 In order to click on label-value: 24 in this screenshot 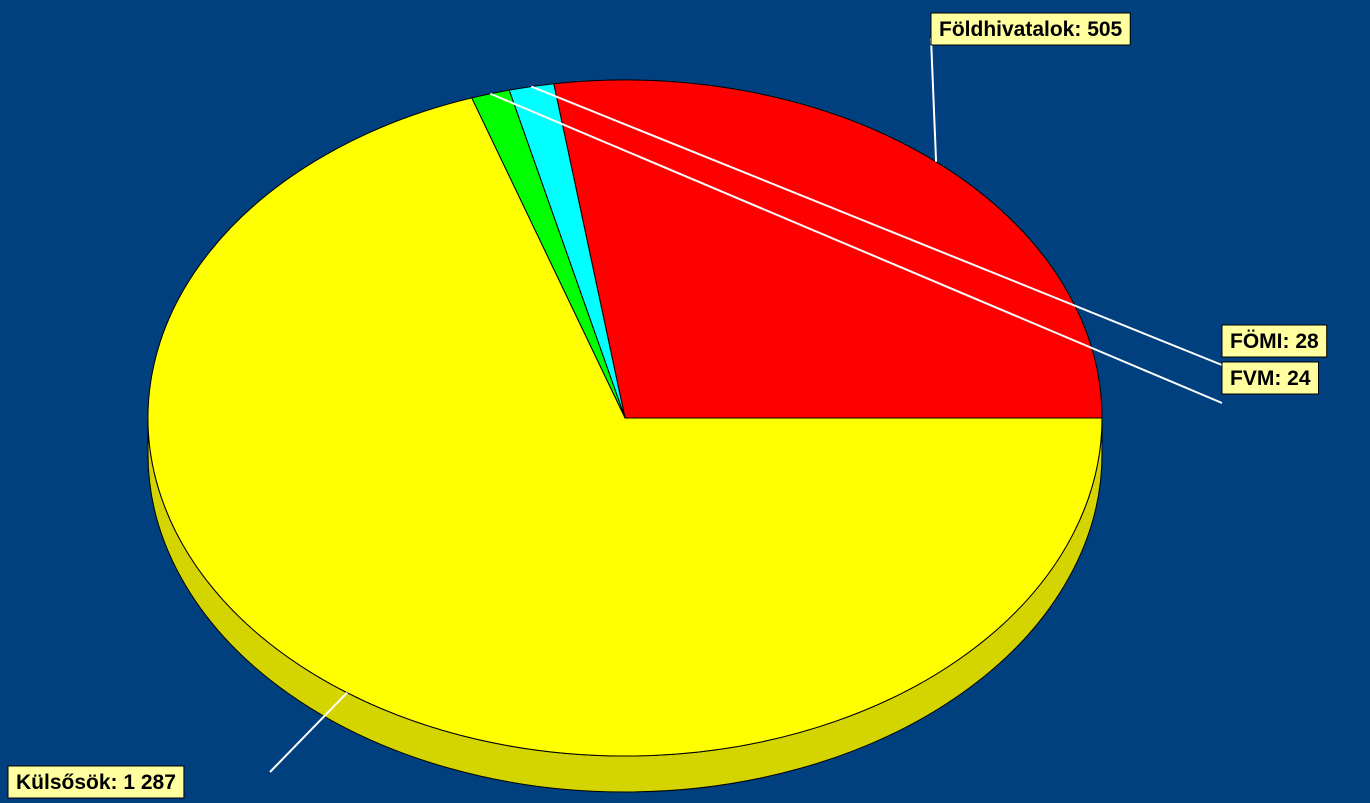, I will do `click(1299, 378)`.